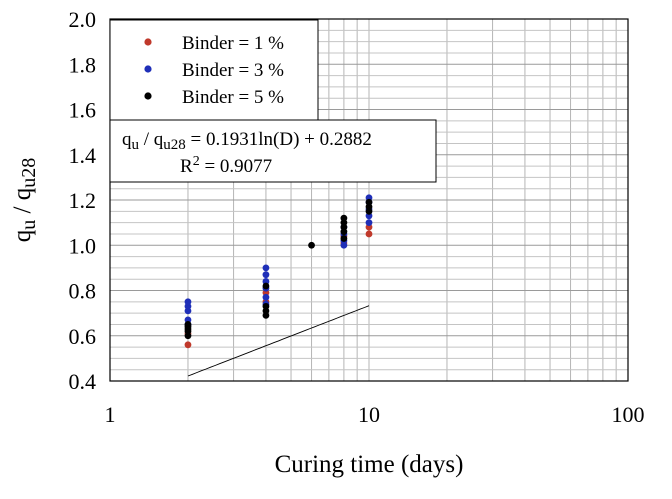 This screenshot has width=672, height=499. Describe the element at coordinates (136, 145) in the screenshot. I see `equation-sub-u: u` at that location.